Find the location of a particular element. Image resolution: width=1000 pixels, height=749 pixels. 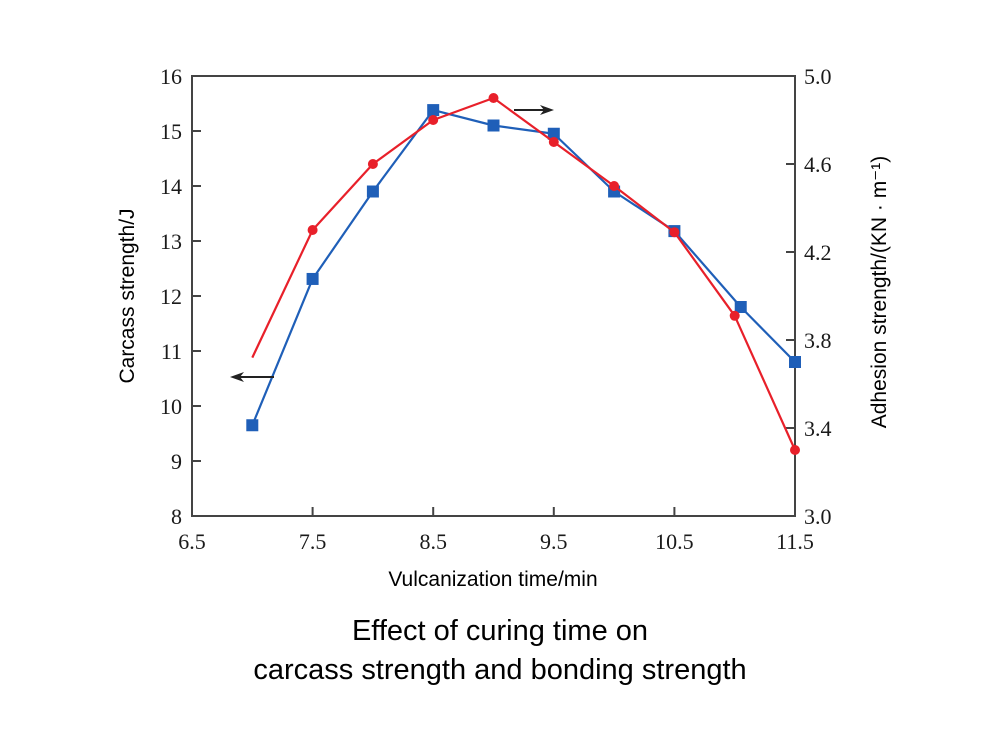

arrow-left-icon is located at coordinates (237, 377).